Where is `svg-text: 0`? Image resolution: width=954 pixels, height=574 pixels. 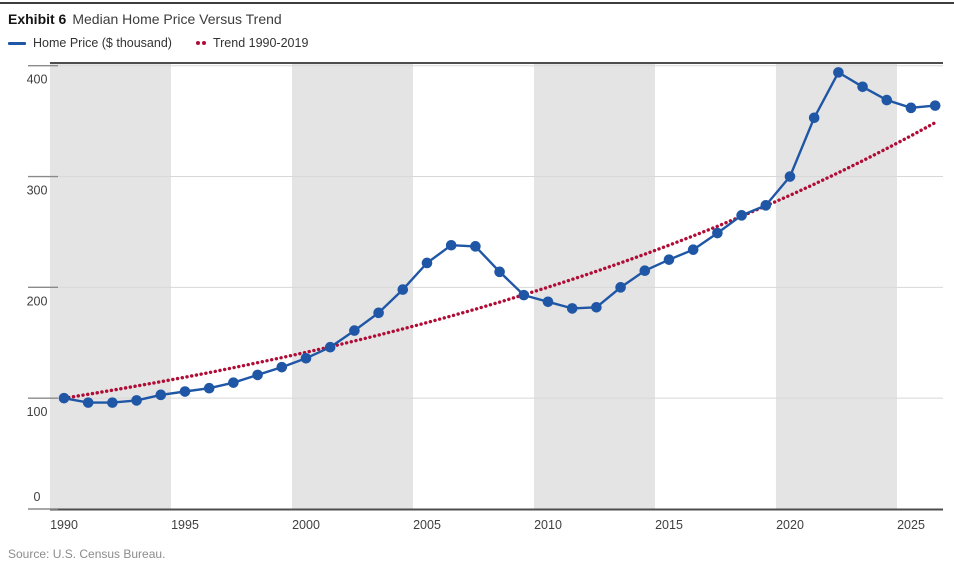
svg-text: 0 is located at coordinates (37, 497).